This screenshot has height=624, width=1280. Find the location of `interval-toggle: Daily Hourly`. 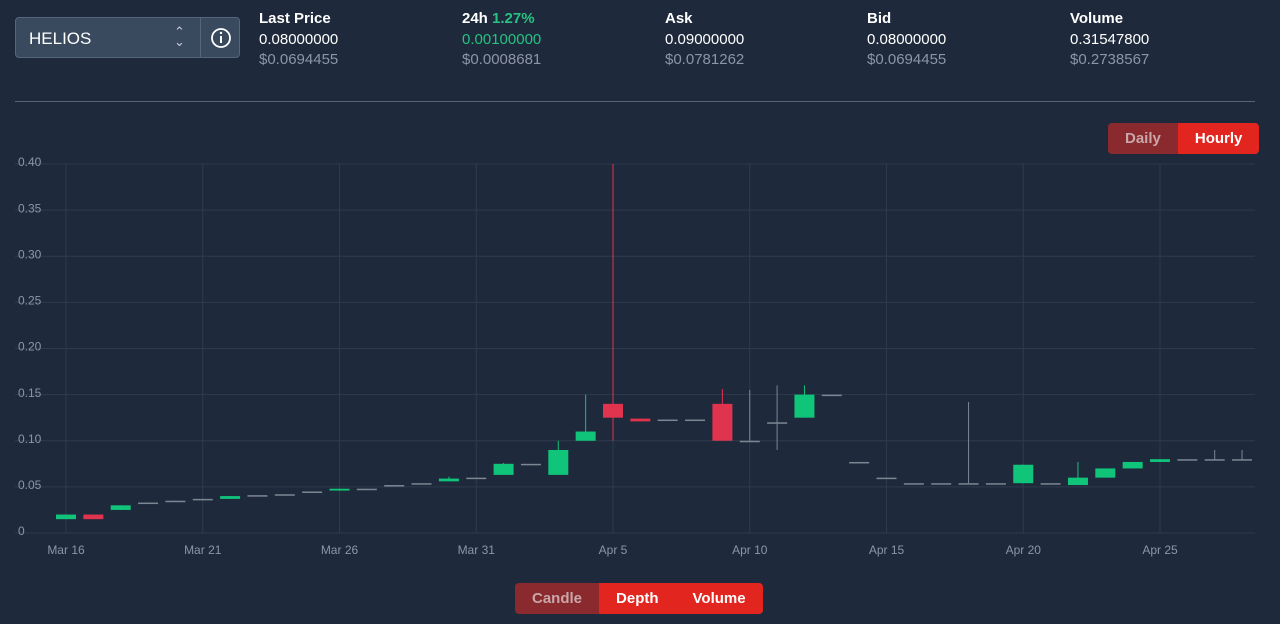

interval-toggle: Daily Hourly is located at coordinates (1184, 138).